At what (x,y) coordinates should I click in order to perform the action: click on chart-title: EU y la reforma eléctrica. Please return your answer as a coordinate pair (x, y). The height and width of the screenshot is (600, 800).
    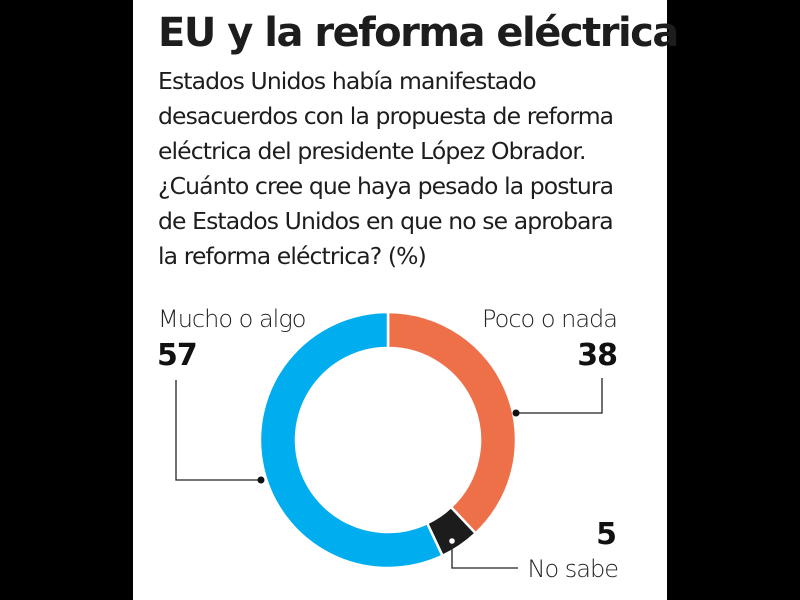
    Looking at the image, I should click on (418, 33).